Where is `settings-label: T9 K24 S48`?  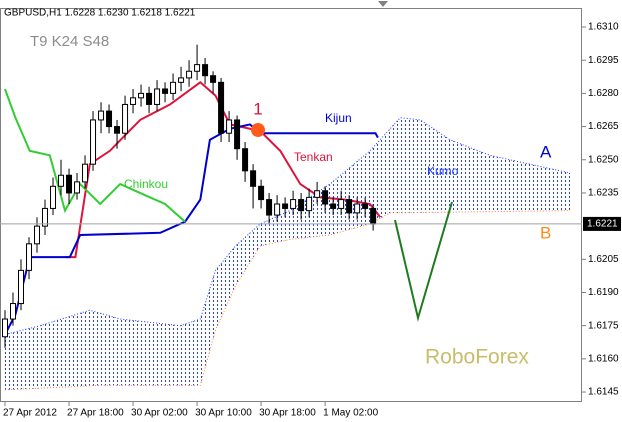
settings-label: T9 K24 S48 is located at coordinates (69, 41).